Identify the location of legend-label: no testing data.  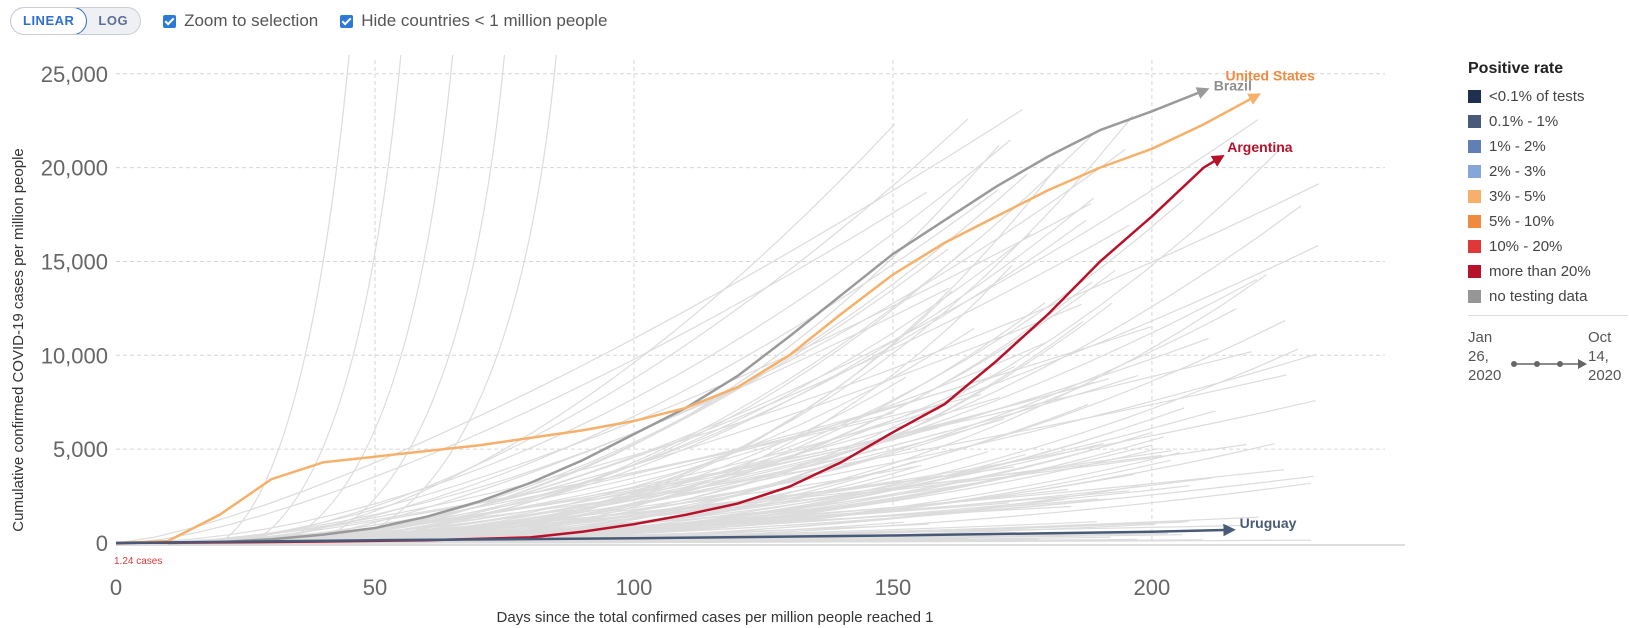
(1538, 296).